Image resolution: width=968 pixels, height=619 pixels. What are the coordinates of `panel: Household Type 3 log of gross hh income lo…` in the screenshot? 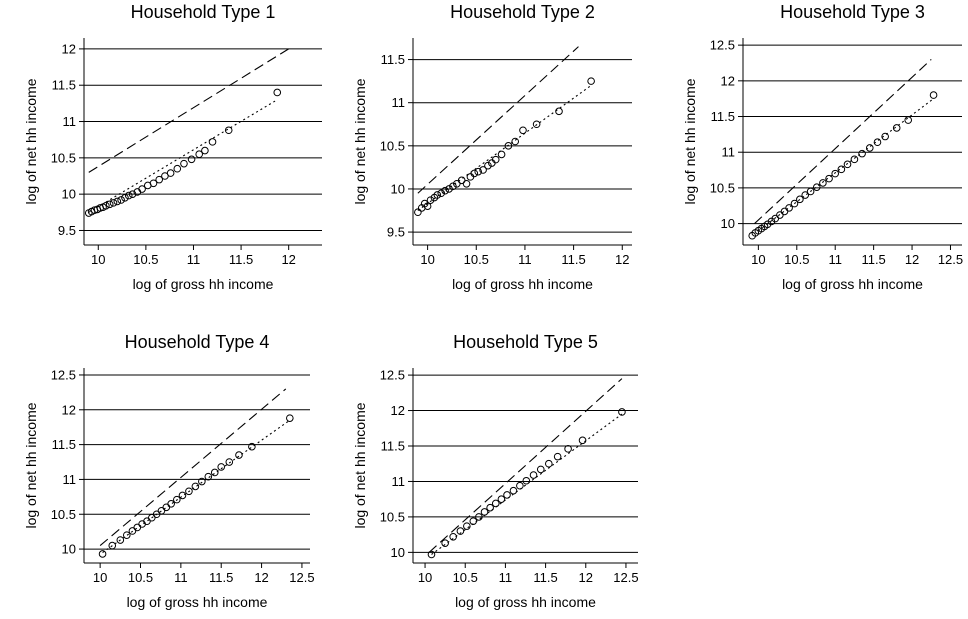 It's located at (822, 147).